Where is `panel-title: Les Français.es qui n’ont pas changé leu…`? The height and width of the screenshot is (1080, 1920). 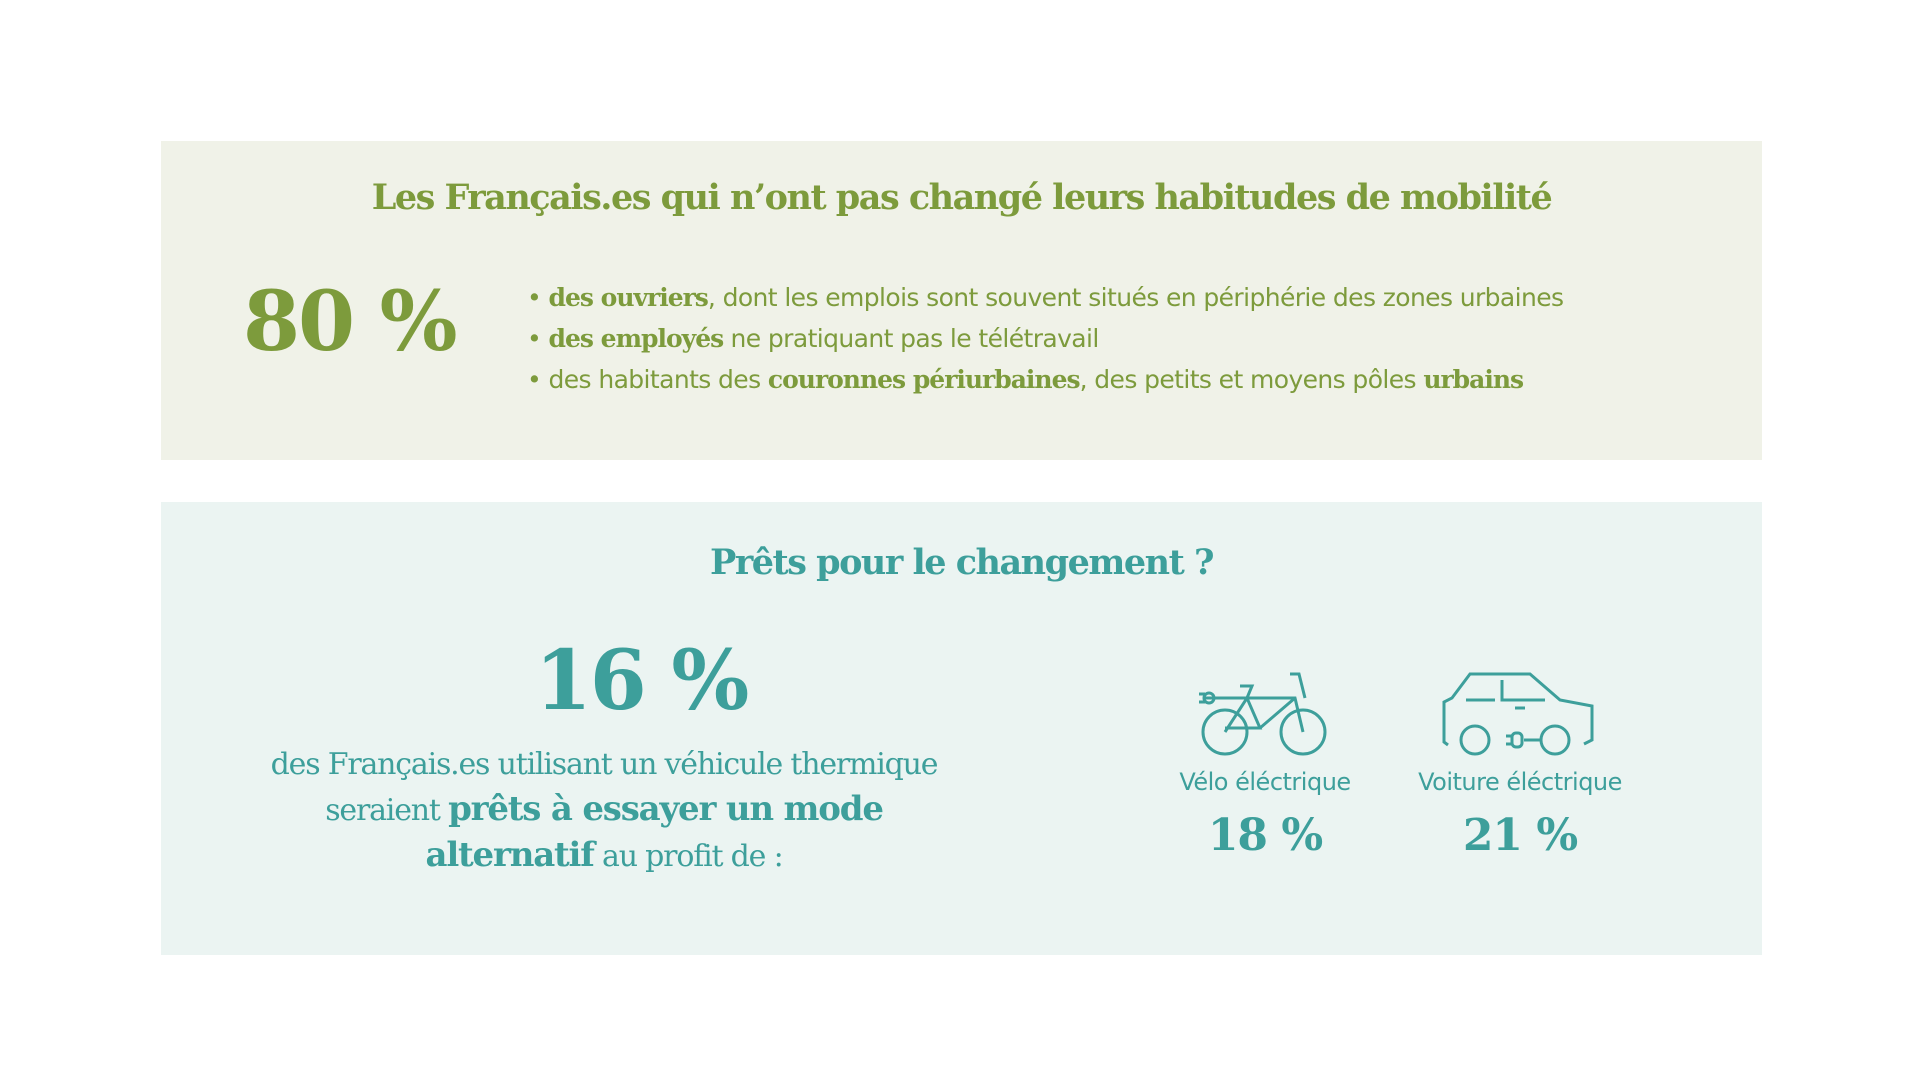
panel-title: Les Français.es qui n’ont pas changé leu… is located at coordinates (962, 197).